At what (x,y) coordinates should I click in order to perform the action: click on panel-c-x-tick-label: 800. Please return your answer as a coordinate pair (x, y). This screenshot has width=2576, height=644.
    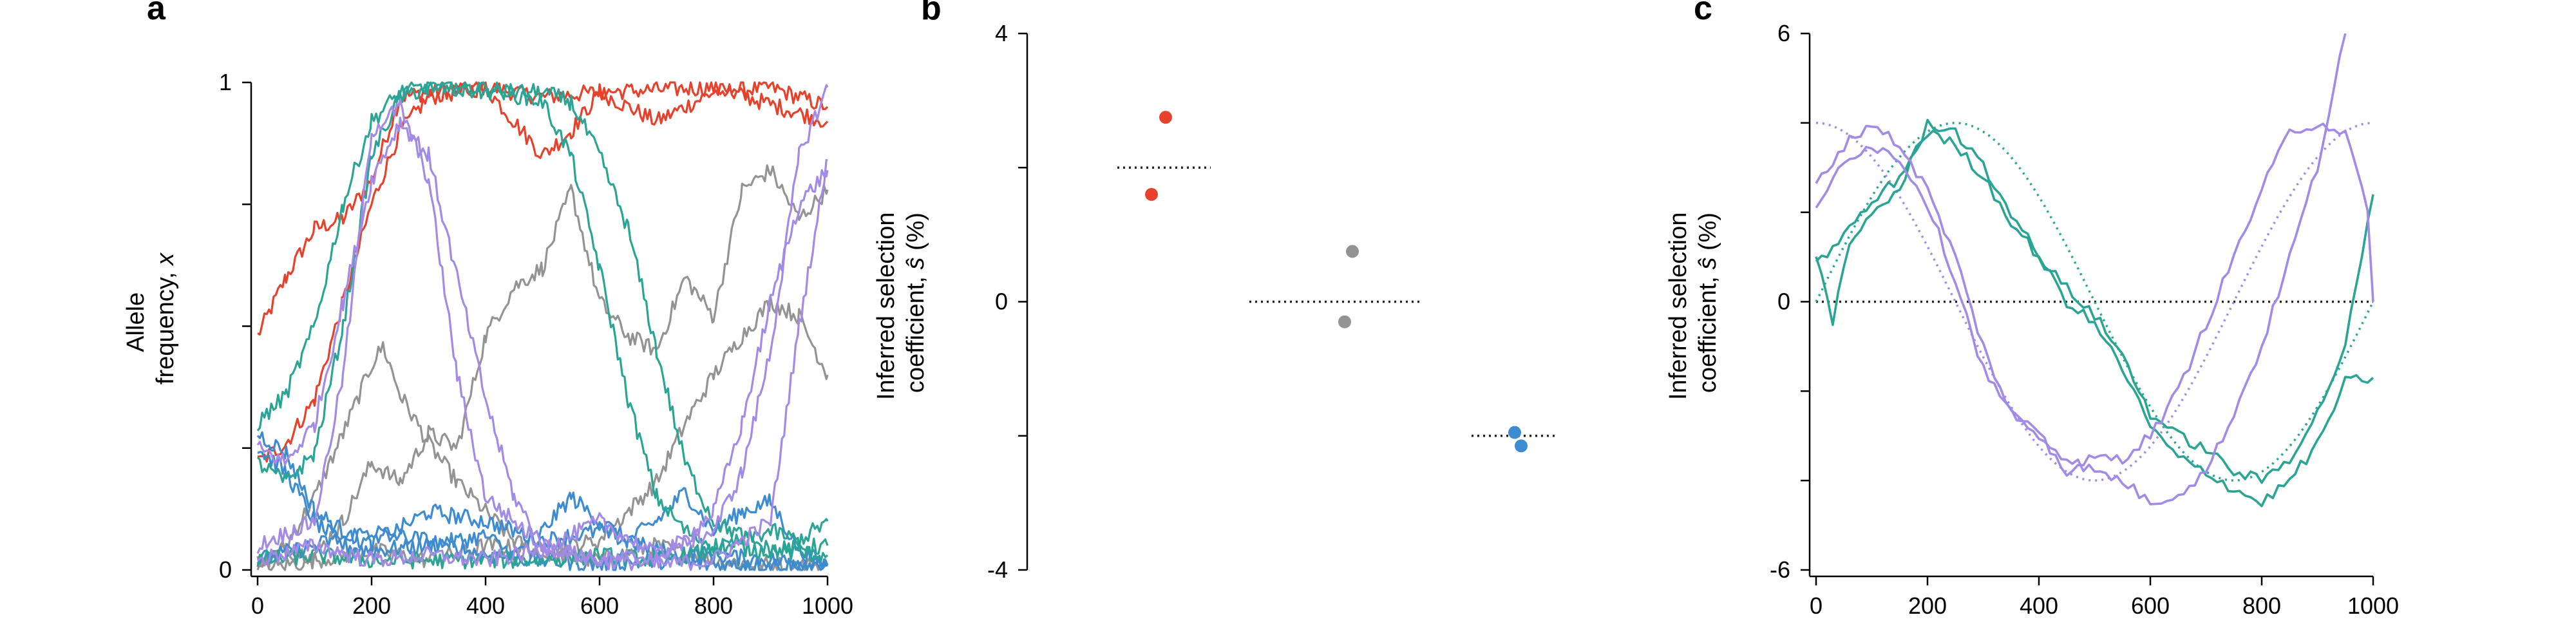
    Looking at the image, I should click on (2262, 605).